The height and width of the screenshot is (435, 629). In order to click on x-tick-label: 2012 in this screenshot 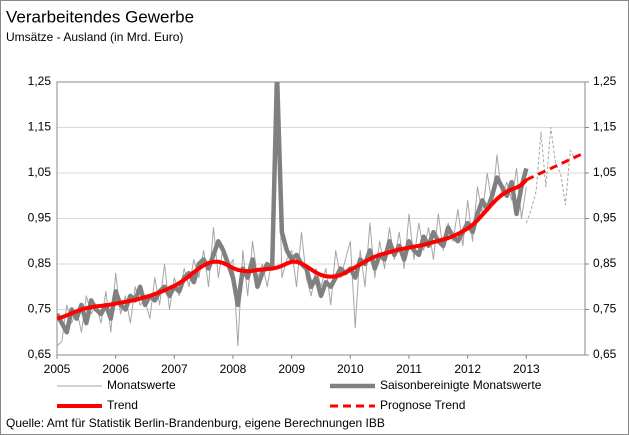, I will do `click(467, 369)`.